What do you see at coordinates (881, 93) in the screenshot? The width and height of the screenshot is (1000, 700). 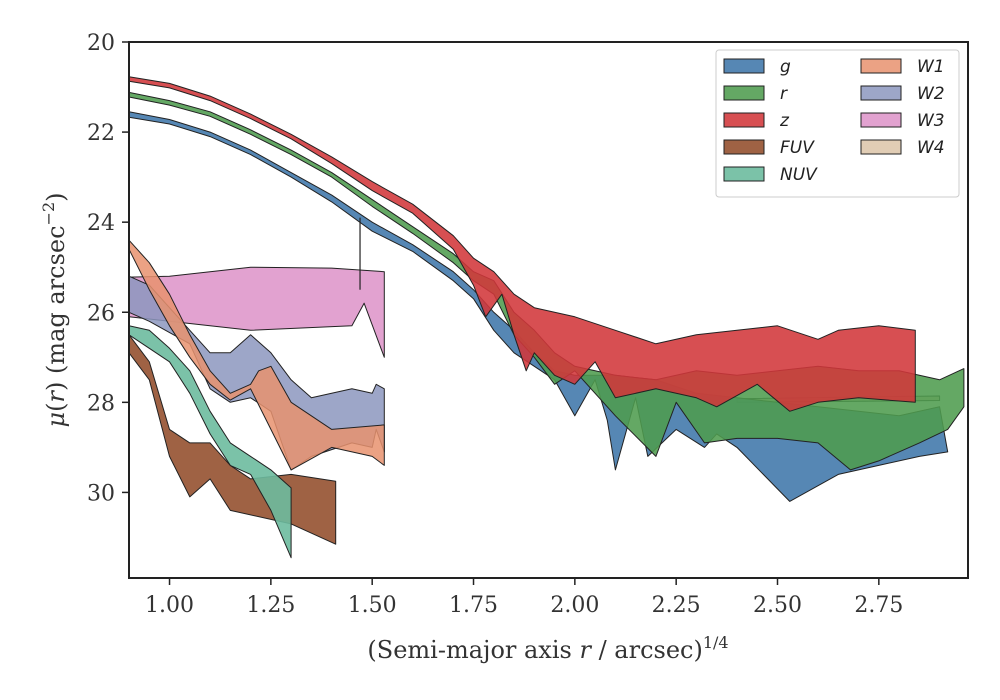 I see `legend-swatch-w2` at bounding box center [881, 93].